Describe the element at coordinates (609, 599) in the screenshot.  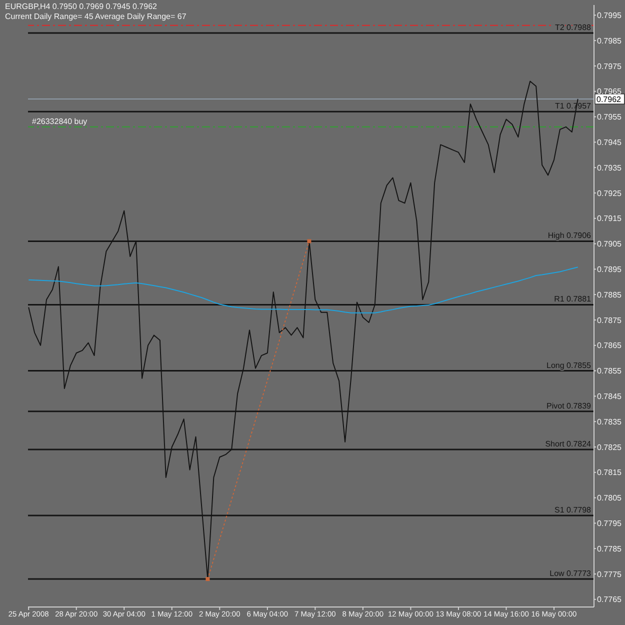
I see `y-tick-label: 0.7765` at that location.